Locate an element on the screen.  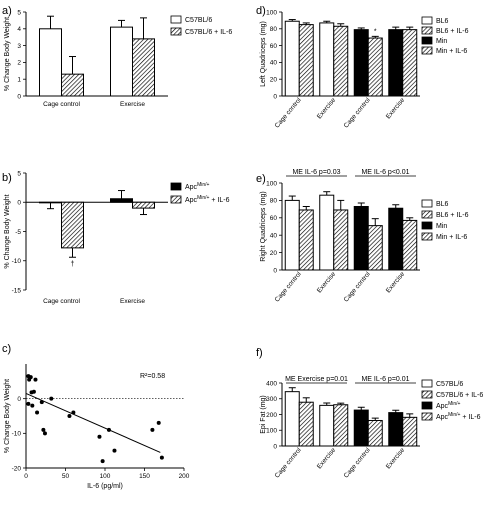
y-tick-label: 60 is located at coordinates (274, 46).